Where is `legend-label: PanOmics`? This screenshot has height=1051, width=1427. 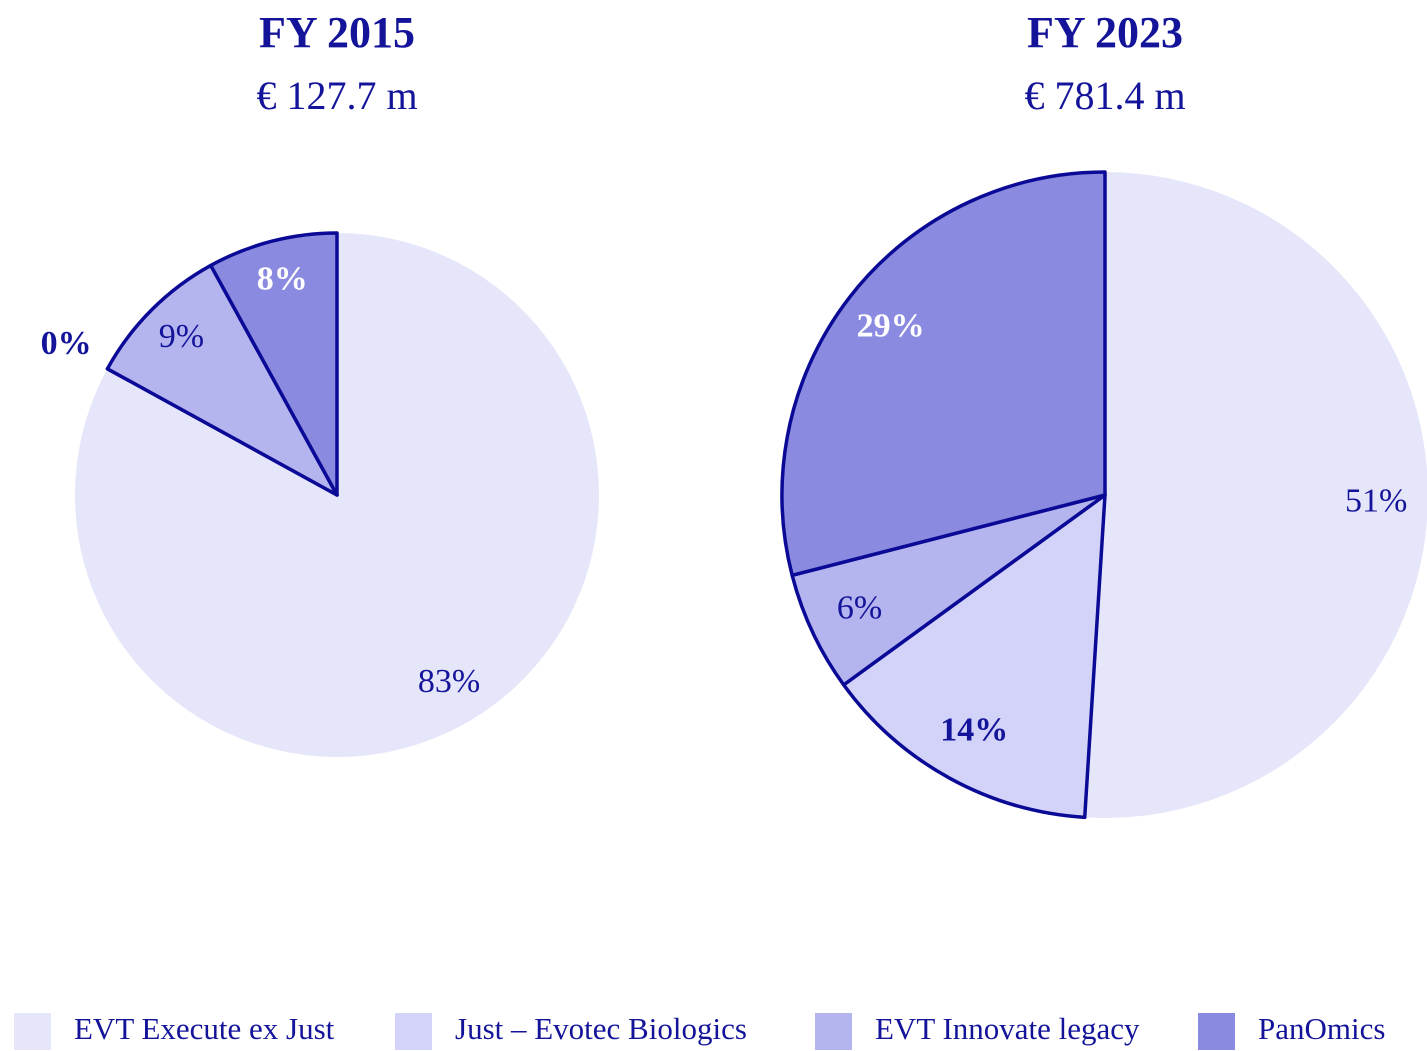 legend-label: PanOmics is located at coordinates (1321, 1028).